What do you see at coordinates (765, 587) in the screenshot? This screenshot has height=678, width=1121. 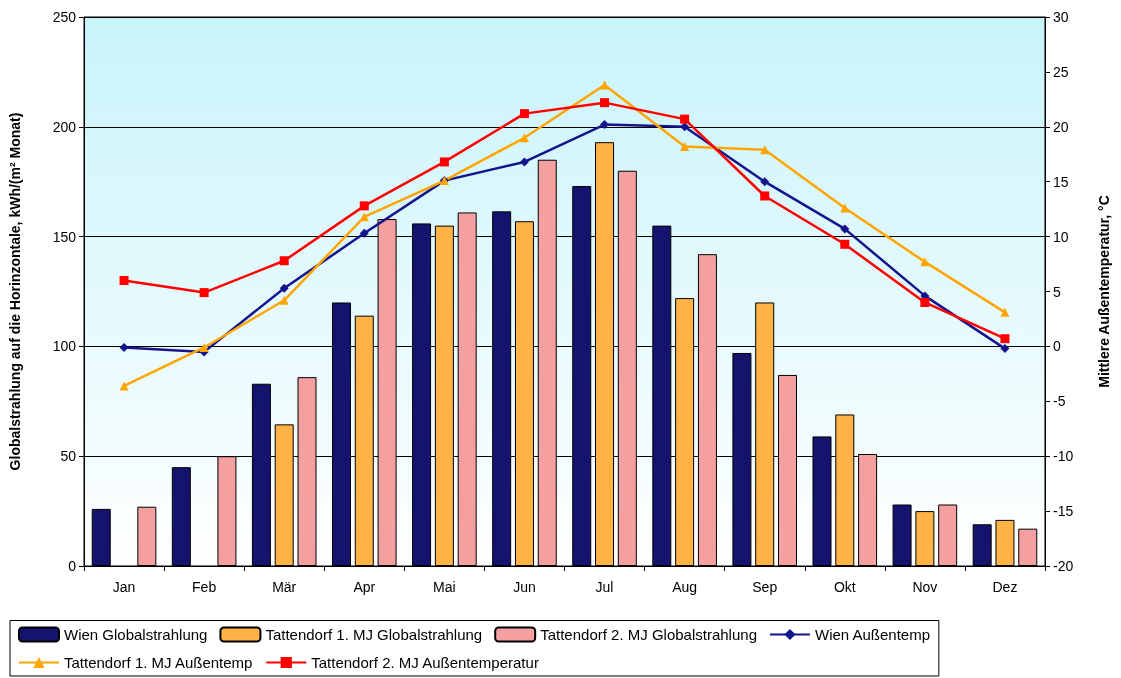 I see `x-tick-label: Sep` at bounding box center [765, 587].